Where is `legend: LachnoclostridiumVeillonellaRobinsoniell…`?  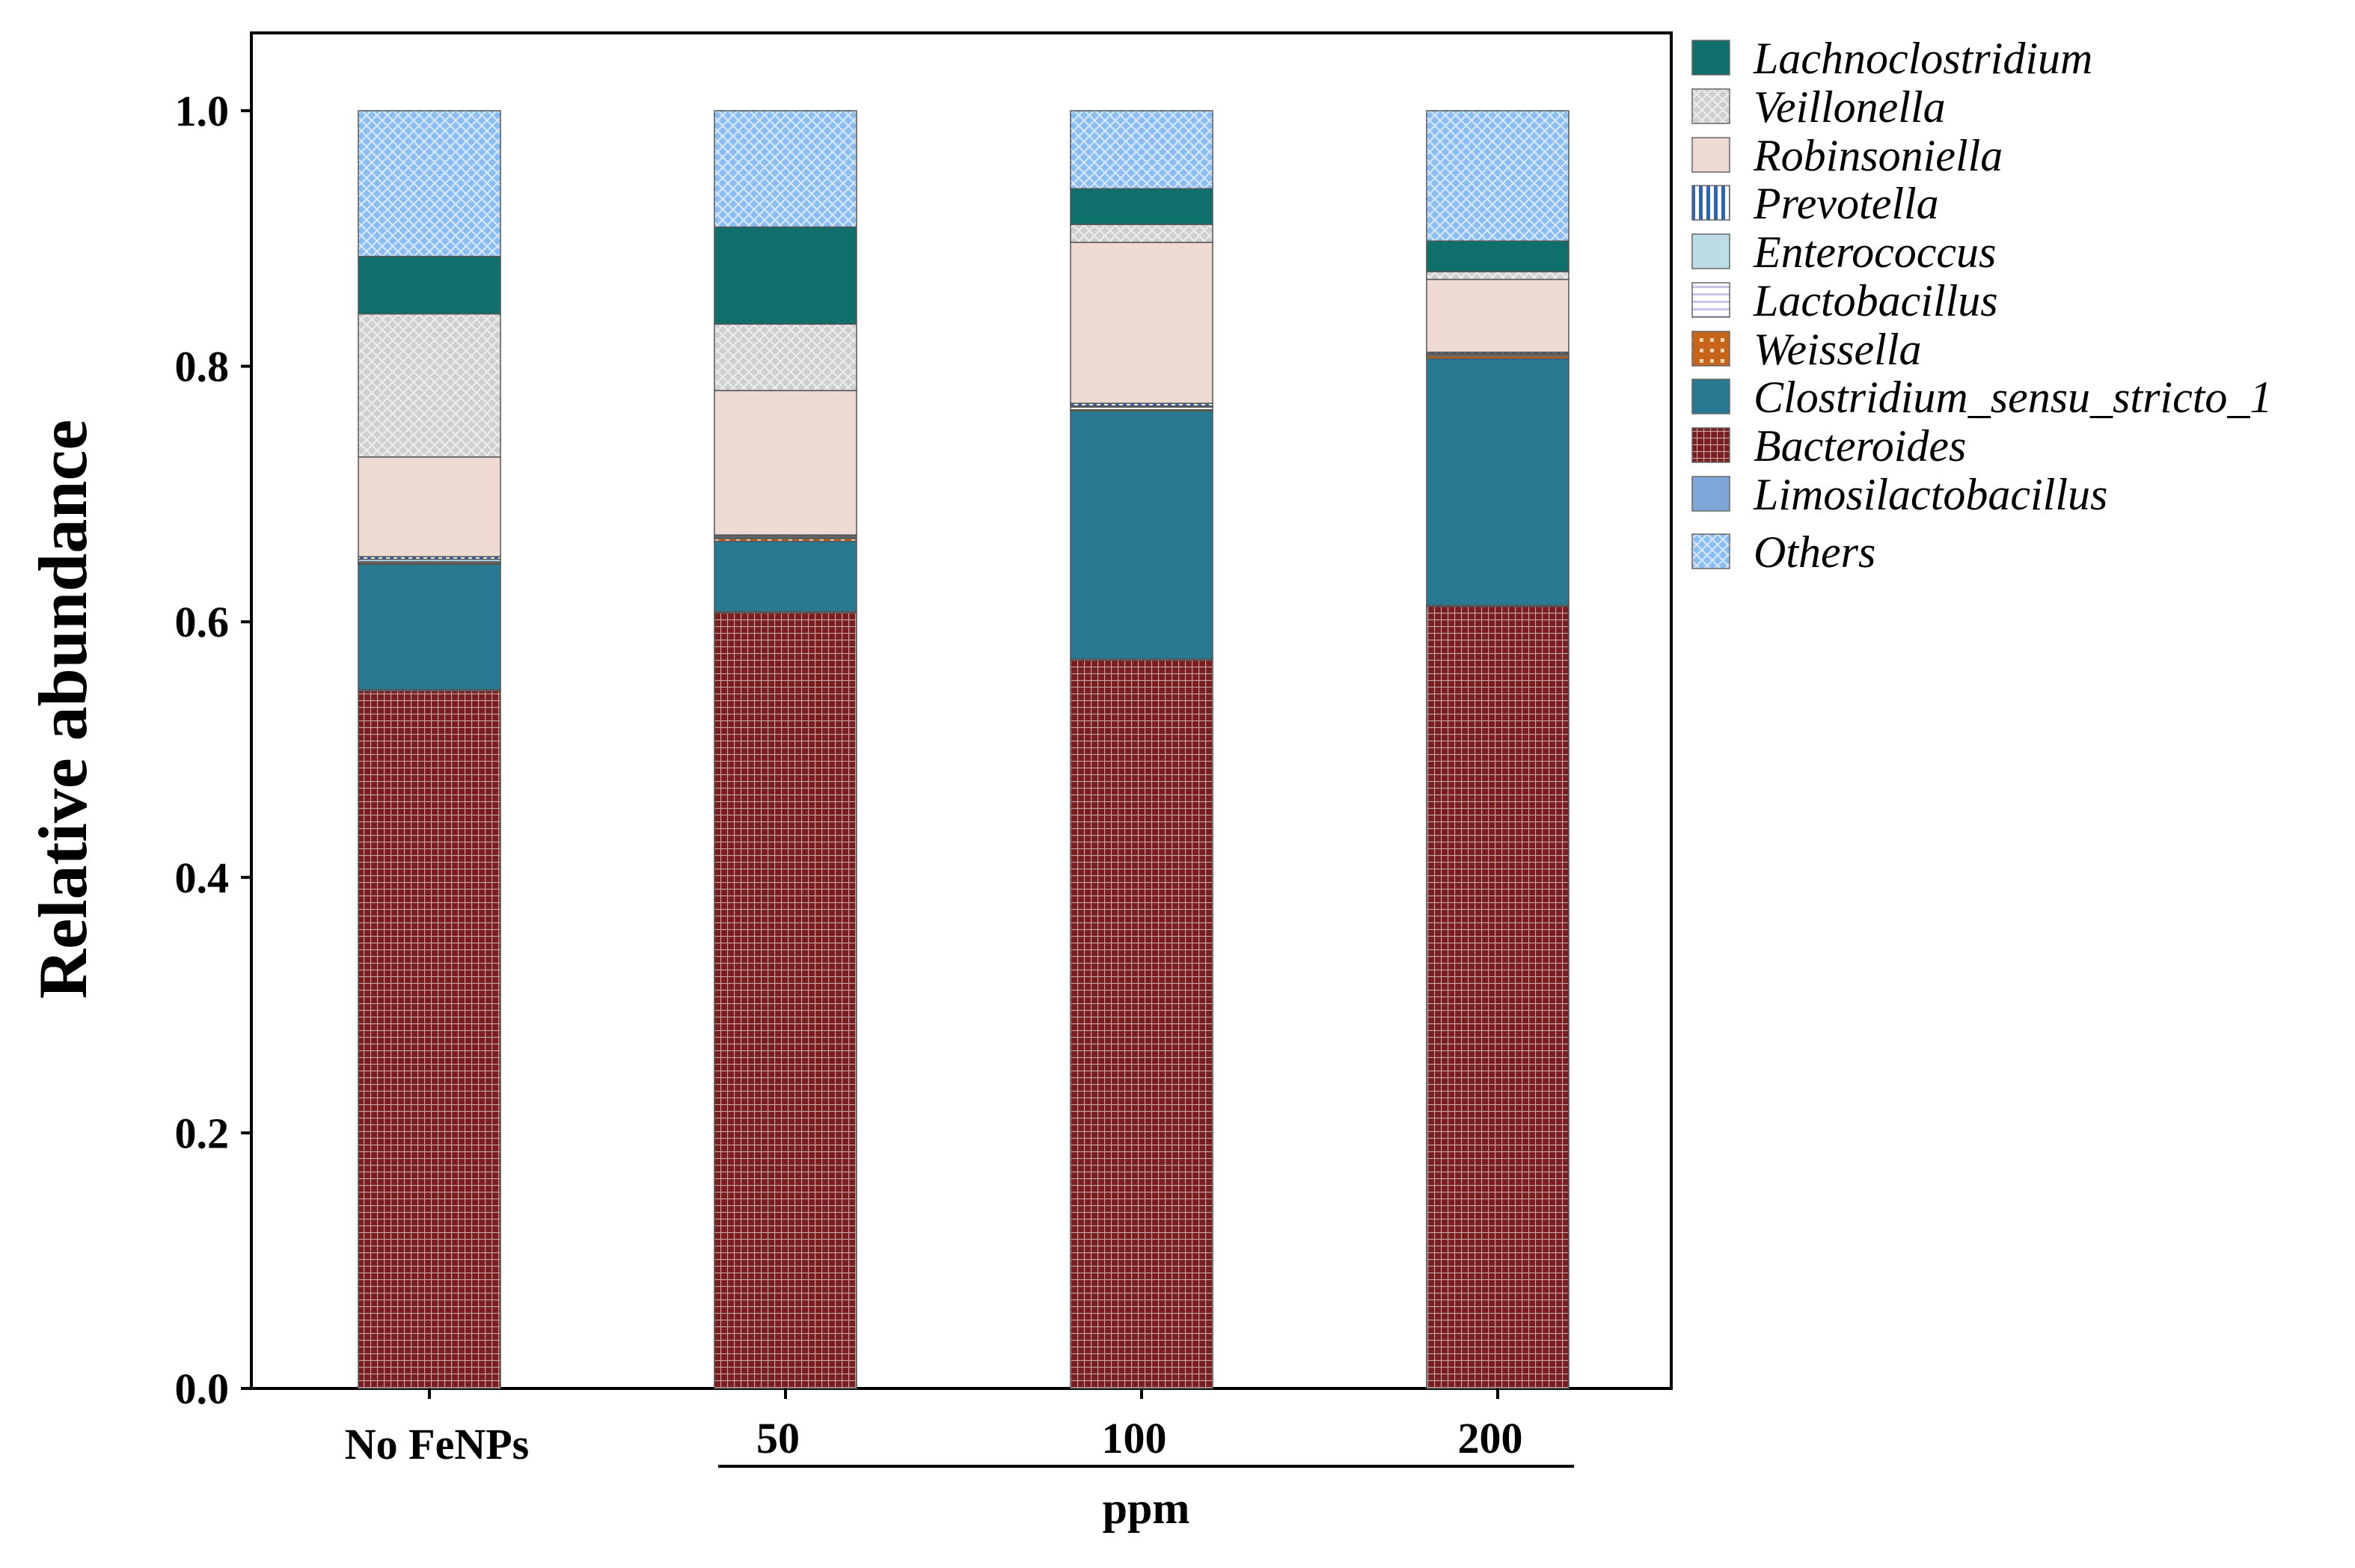
legend: LachnoclostridiumVeillonellaRobinsoniell… is located at coordinates (1981, 306).